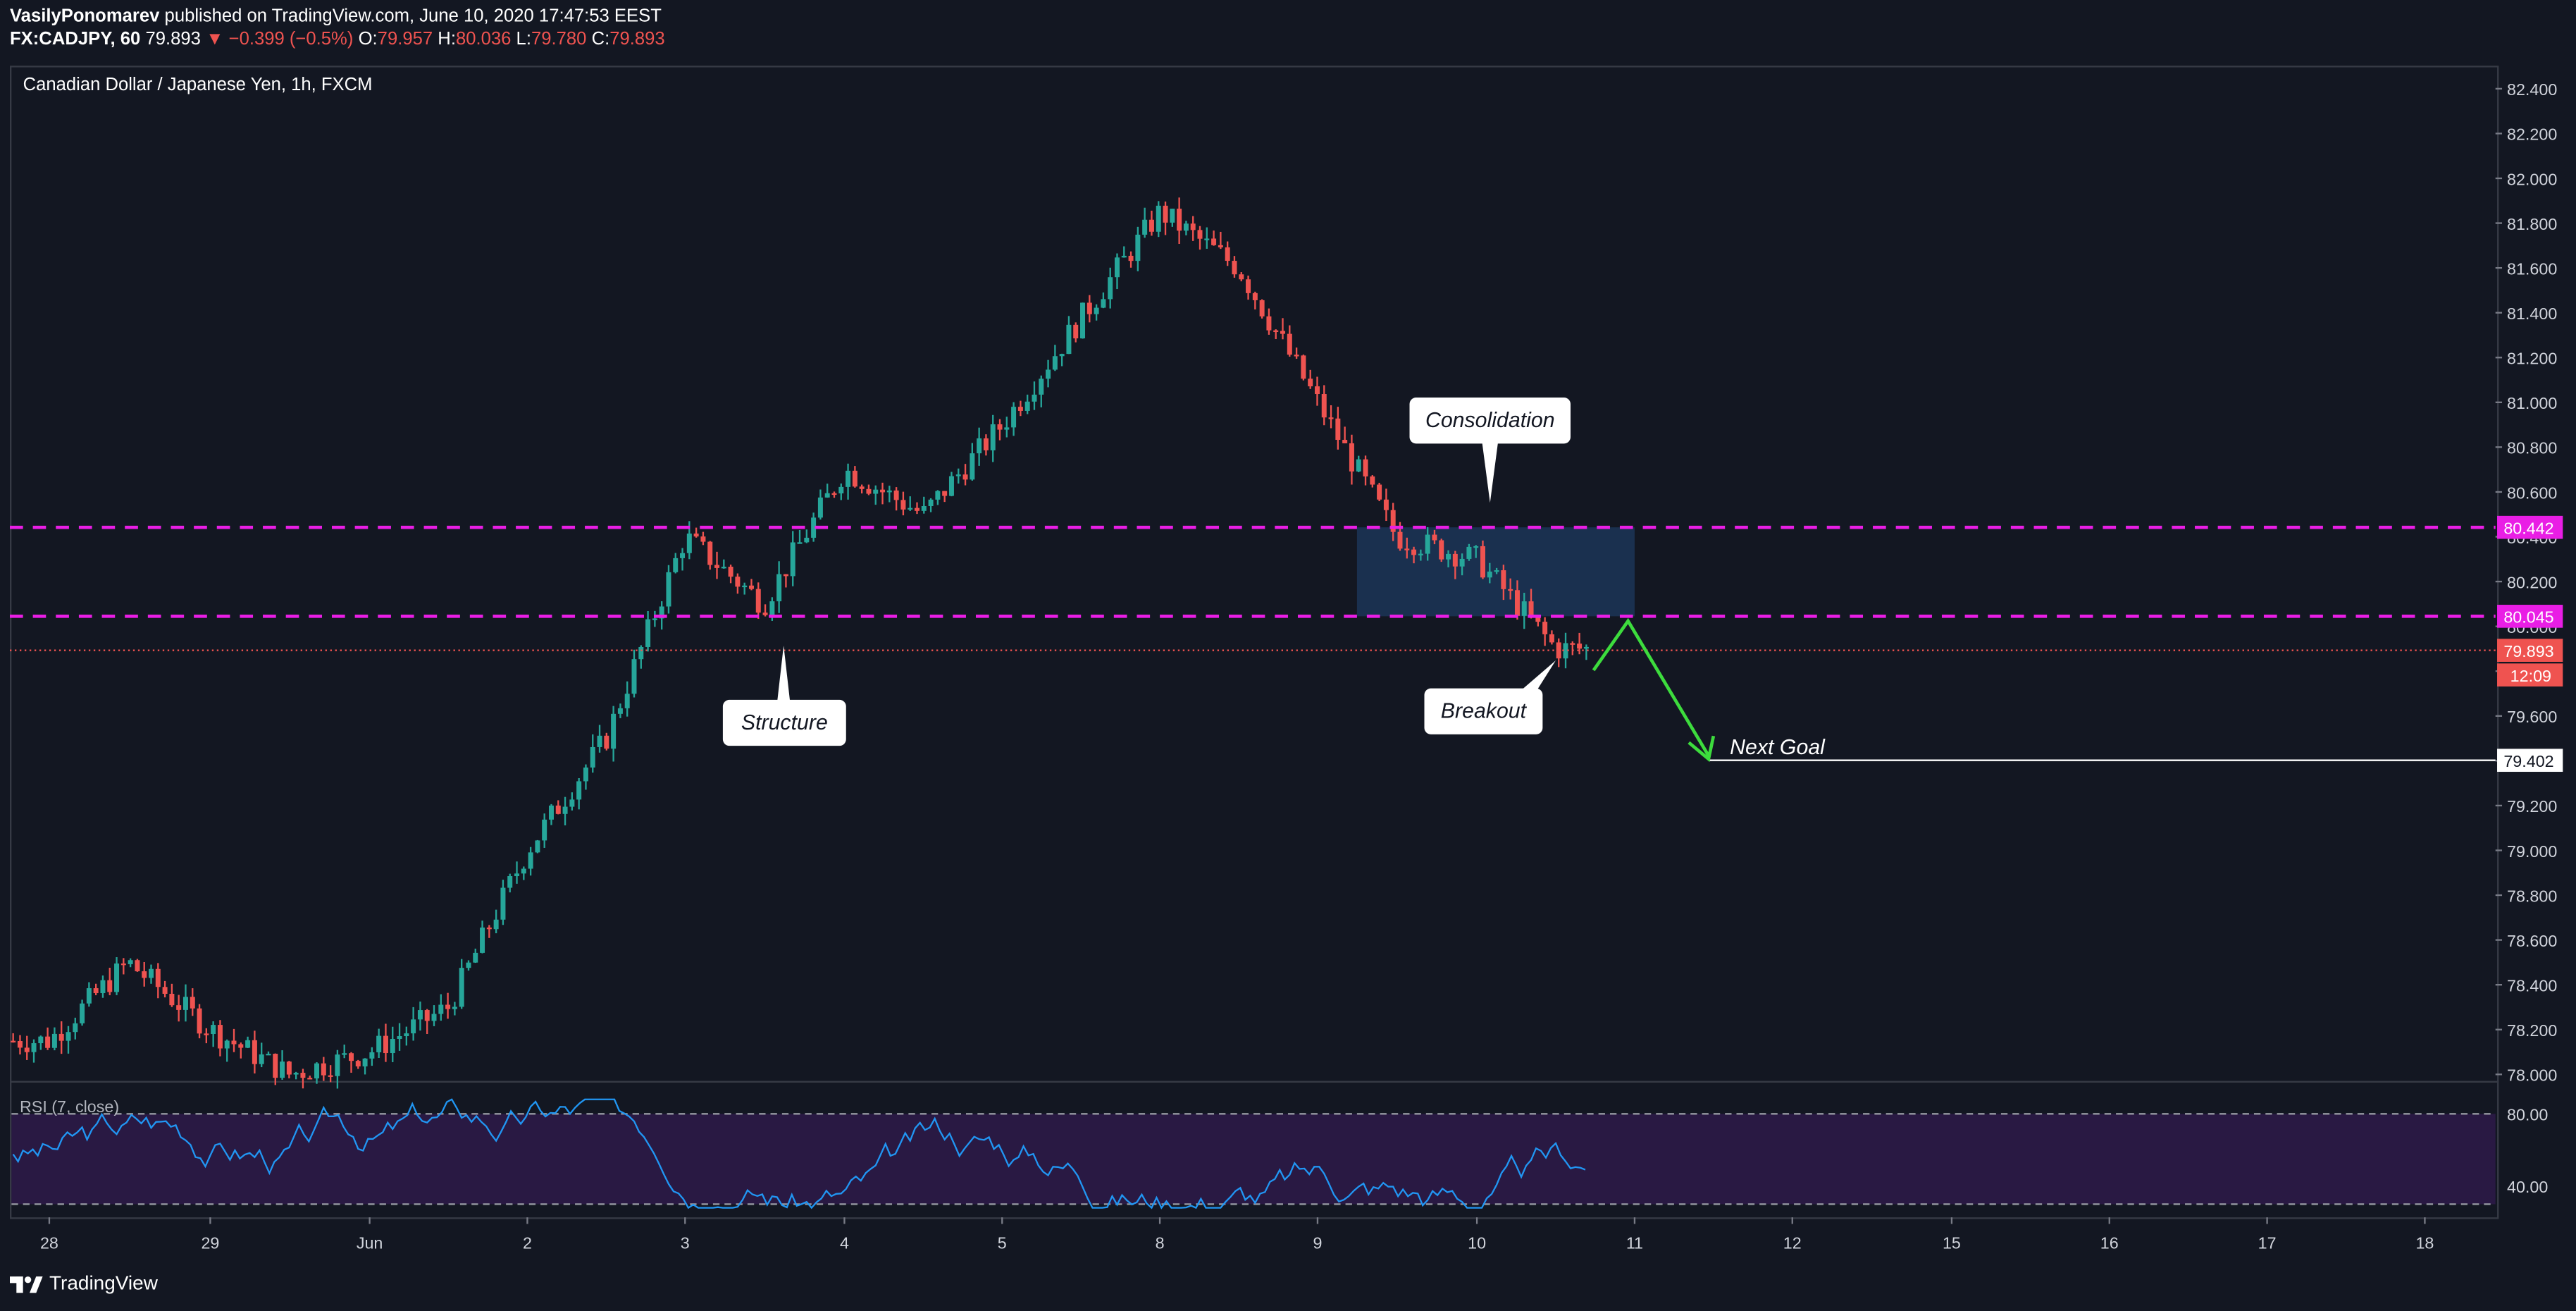 This screenshot has width=2576, height=1311. I want to click on price-tick-label: 78.800, so click(2532, 896).